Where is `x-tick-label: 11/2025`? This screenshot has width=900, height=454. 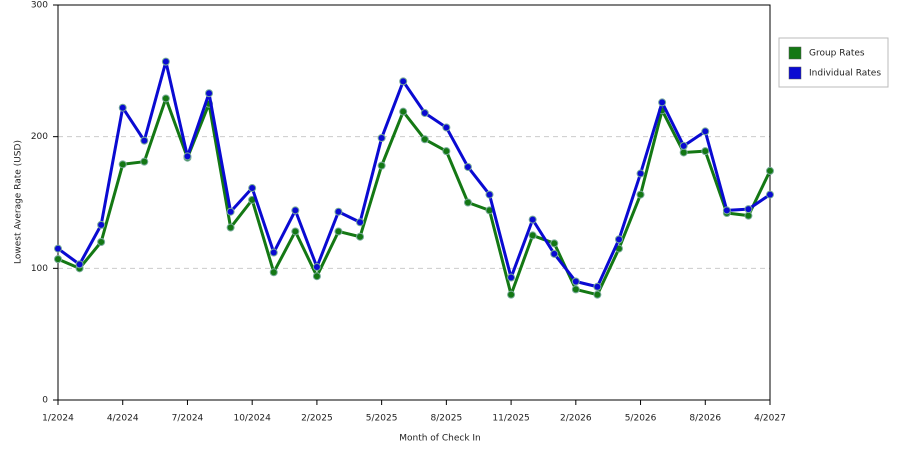 x-tick-label: 11/2025 is located at coordinates (510, 419).